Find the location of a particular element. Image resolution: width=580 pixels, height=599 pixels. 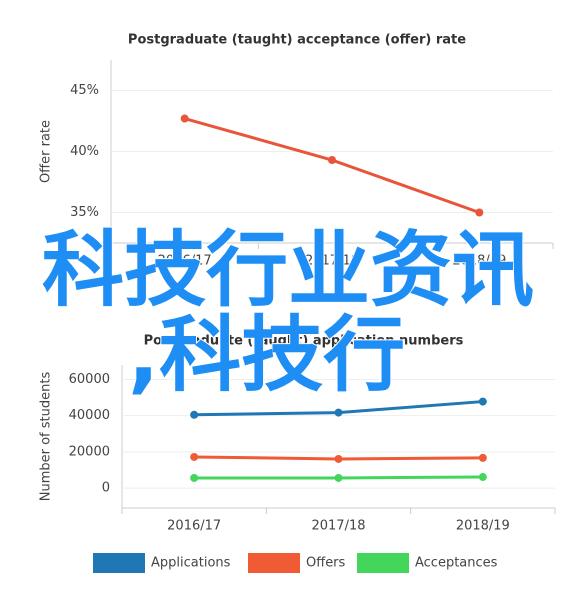

line is located at coordinates (332, 165).